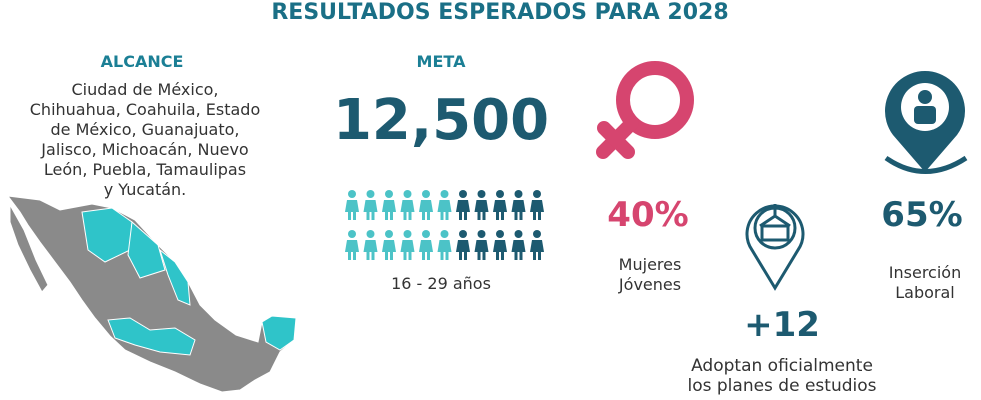 This screenshot has height=400, width=981. What do you see at coordinates (441, 120) in the screenshot?
I see `meta-value: 12,500` at bounding box center [441, 120].